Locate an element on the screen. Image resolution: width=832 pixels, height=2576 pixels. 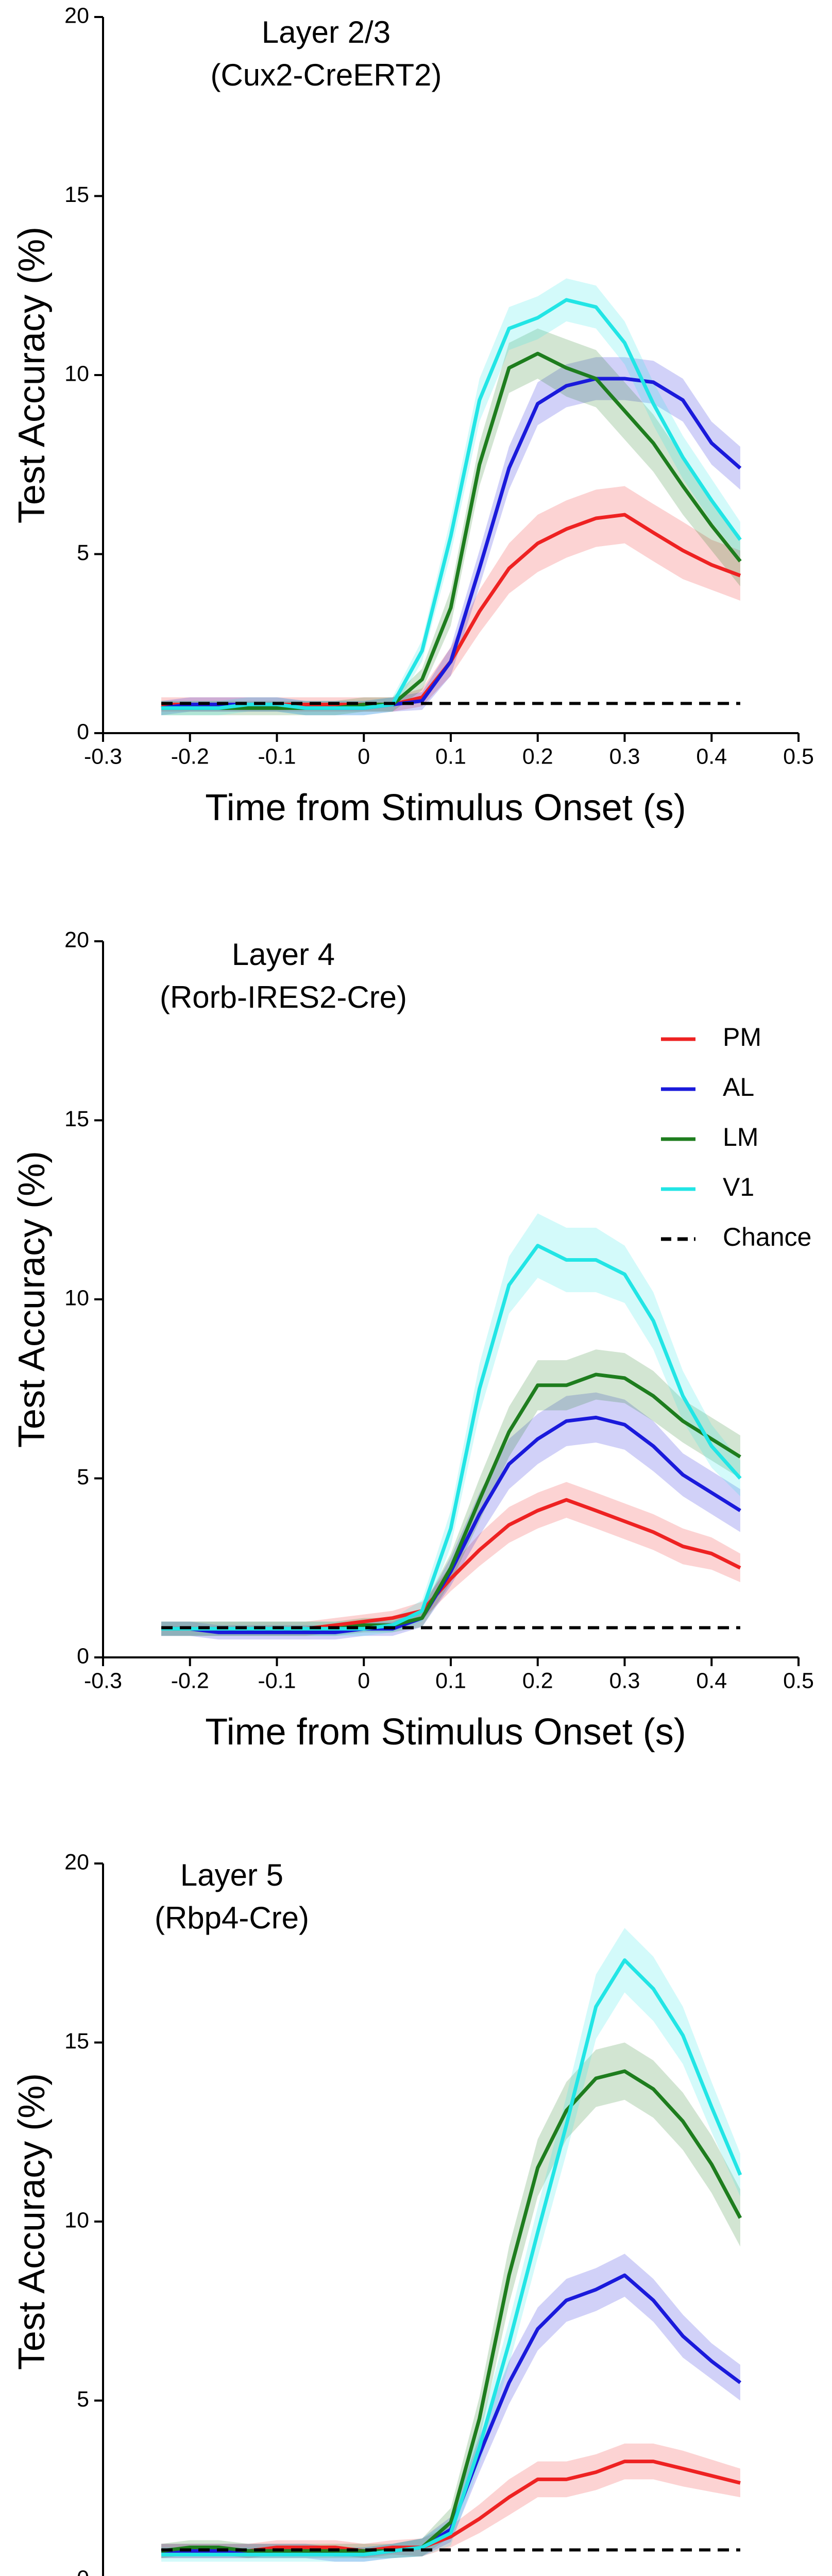
annotation: (Cux2-CreERT2) is located at coordinates (326, 75).